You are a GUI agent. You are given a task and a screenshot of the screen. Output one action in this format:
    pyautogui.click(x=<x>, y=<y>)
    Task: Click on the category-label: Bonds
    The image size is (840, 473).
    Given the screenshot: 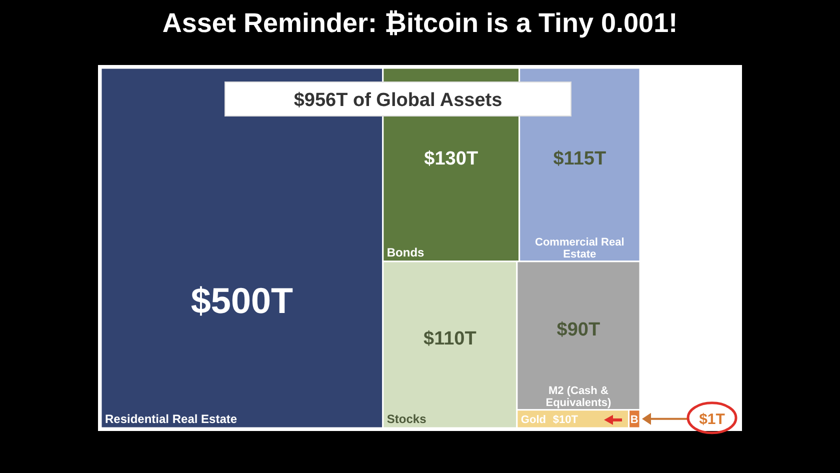 What is the action you would take?
    pyautogui.click(x=405, y=252)
    